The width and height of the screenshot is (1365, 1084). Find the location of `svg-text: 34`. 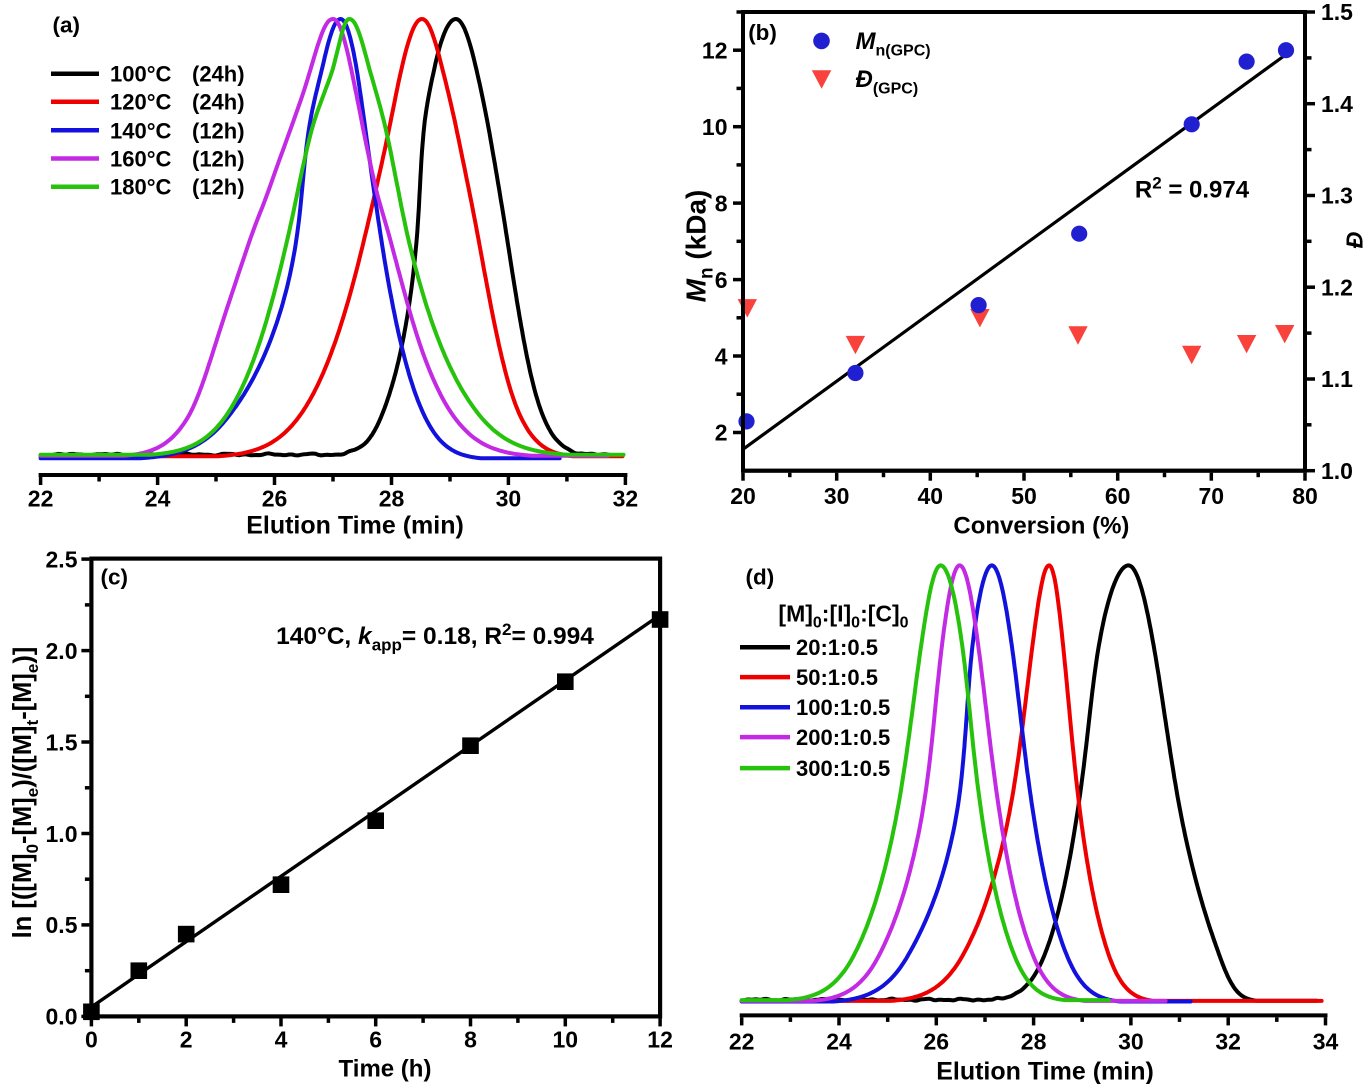

svg-text: 34 is located at coordinates (1326, 1042).